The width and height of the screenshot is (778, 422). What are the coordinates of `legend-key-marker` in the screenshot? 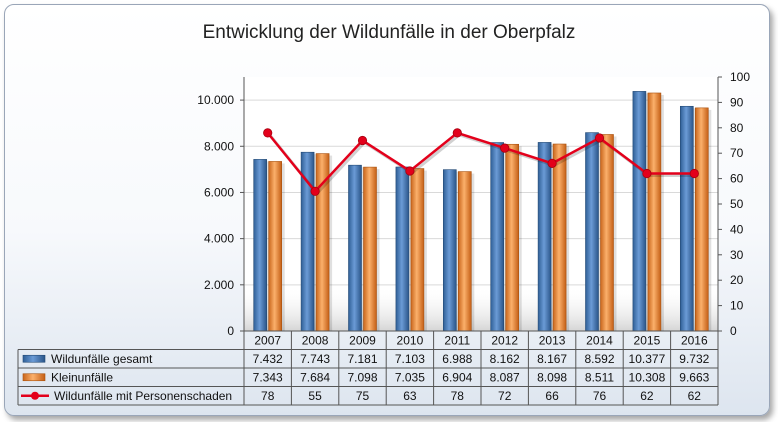 It's located at (35, 395).